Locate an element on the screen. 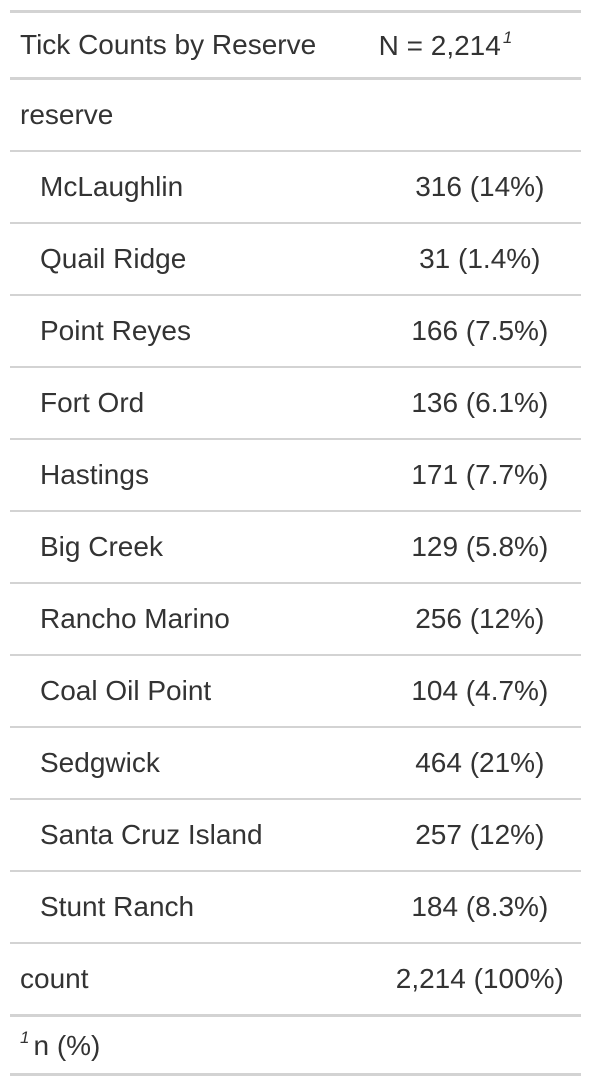 The height and width of the screenshot is (1086, 592). row-label: Sedgwick is located at coordinates (194, 763).